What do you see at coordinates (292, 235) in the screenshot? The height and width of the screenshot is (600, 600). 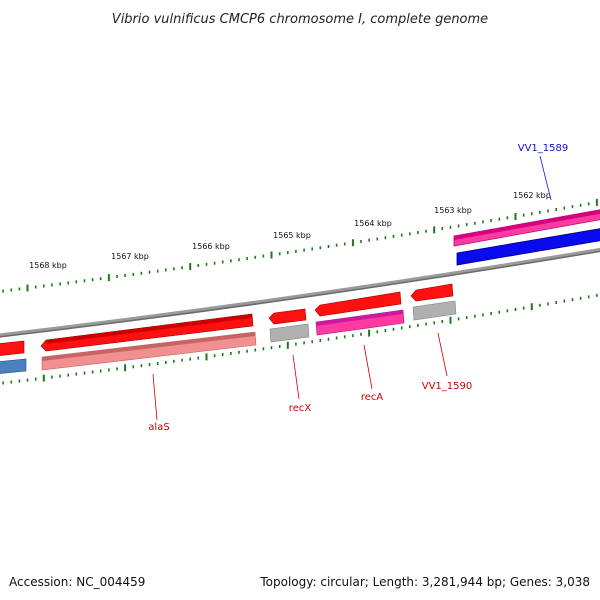 I see `scale-label: 1565 kbp` at bounding box center [292, 235].